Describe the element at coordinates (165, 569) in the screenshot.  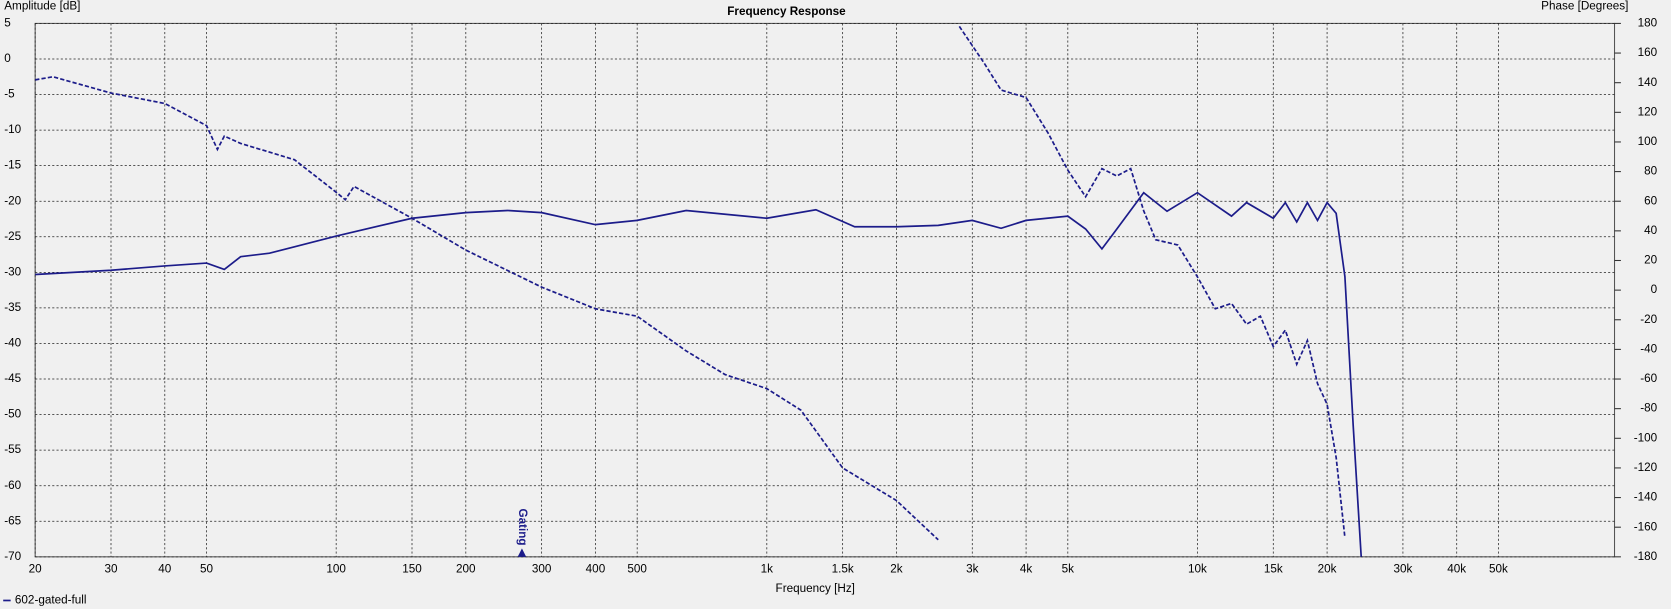
I see `x-tick-label: 40` at that location.